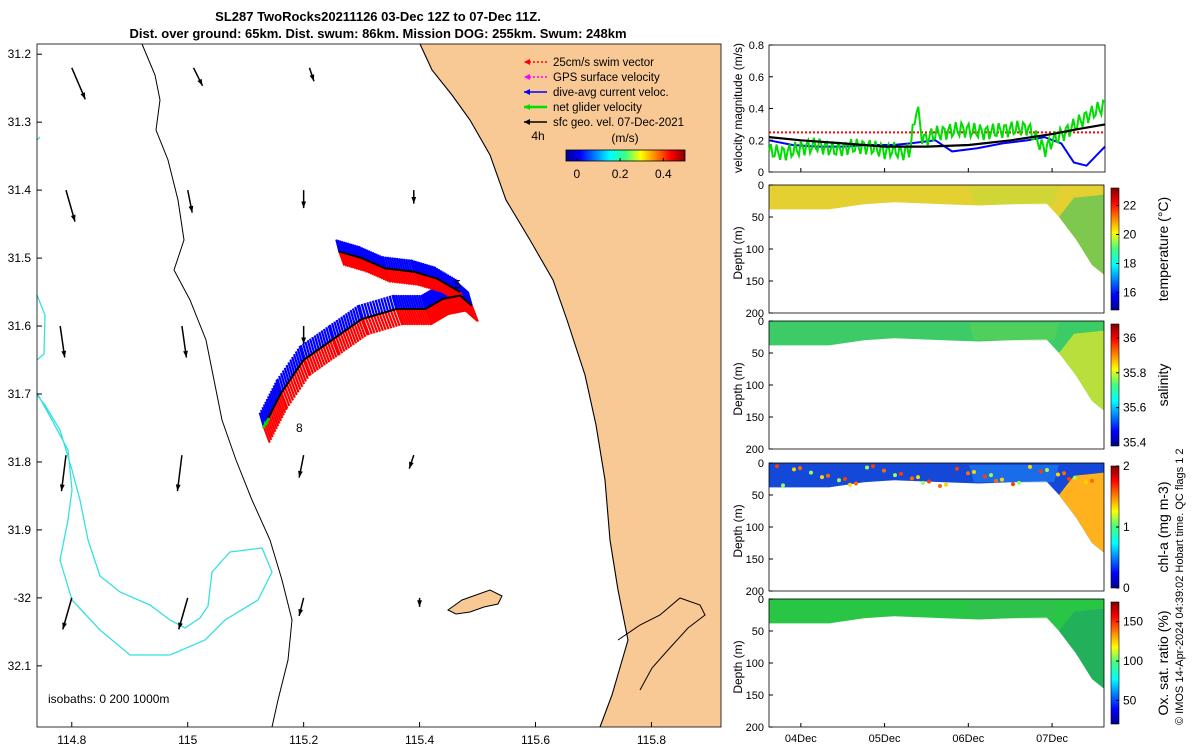 Image resolution: width=1200 pixels, height=750 pixels. Describe the element at coordinates (1163, 249) in the screenshot. I see `section-colorbar-label: temperature (°C)` at that location.